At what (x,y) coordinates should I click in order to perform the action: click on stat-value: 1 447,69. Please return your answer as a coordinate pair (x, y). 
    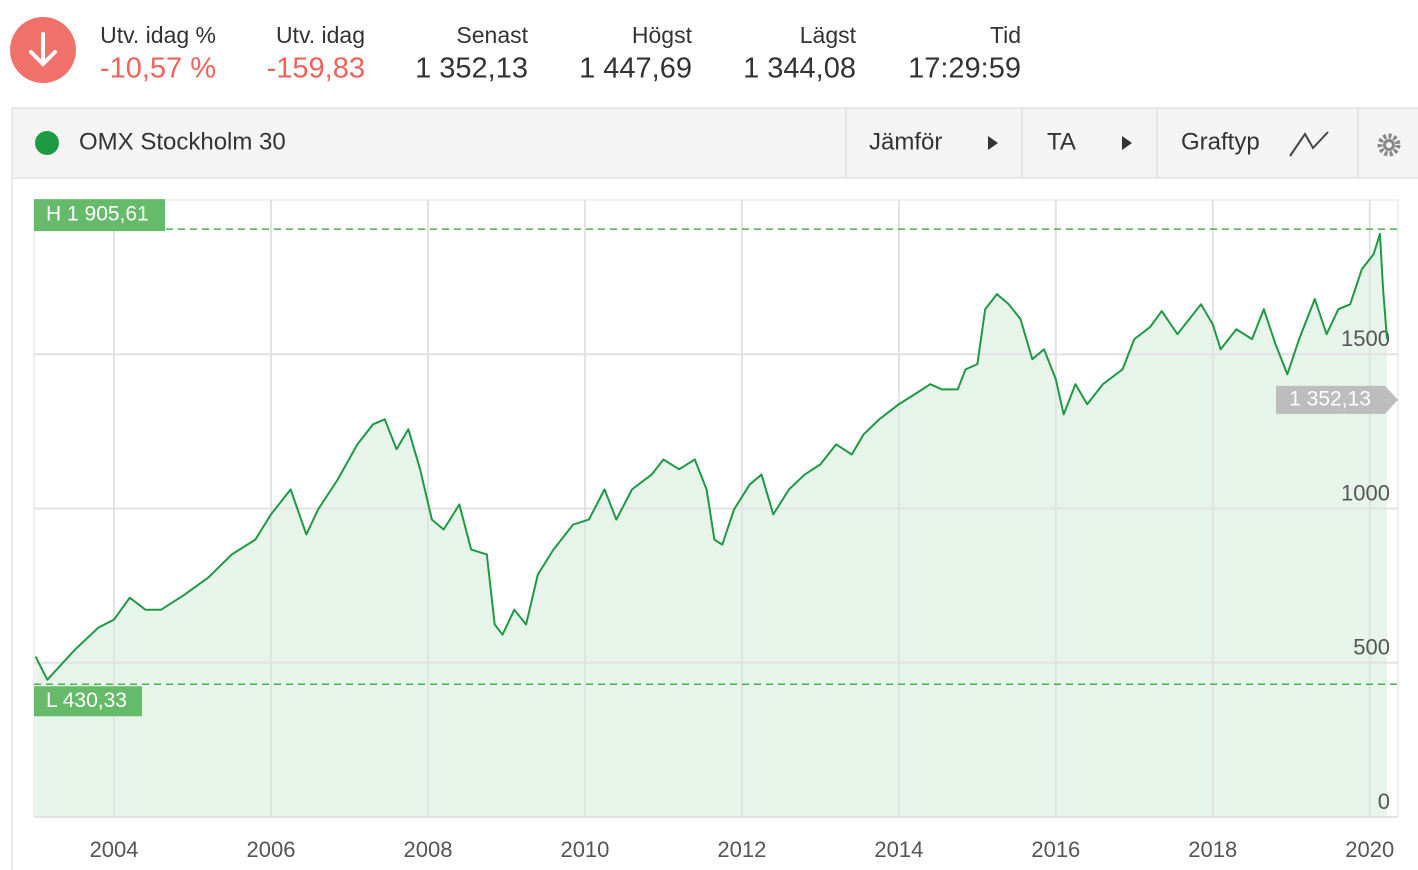
    Looking at the image, I should click on (635, 69).